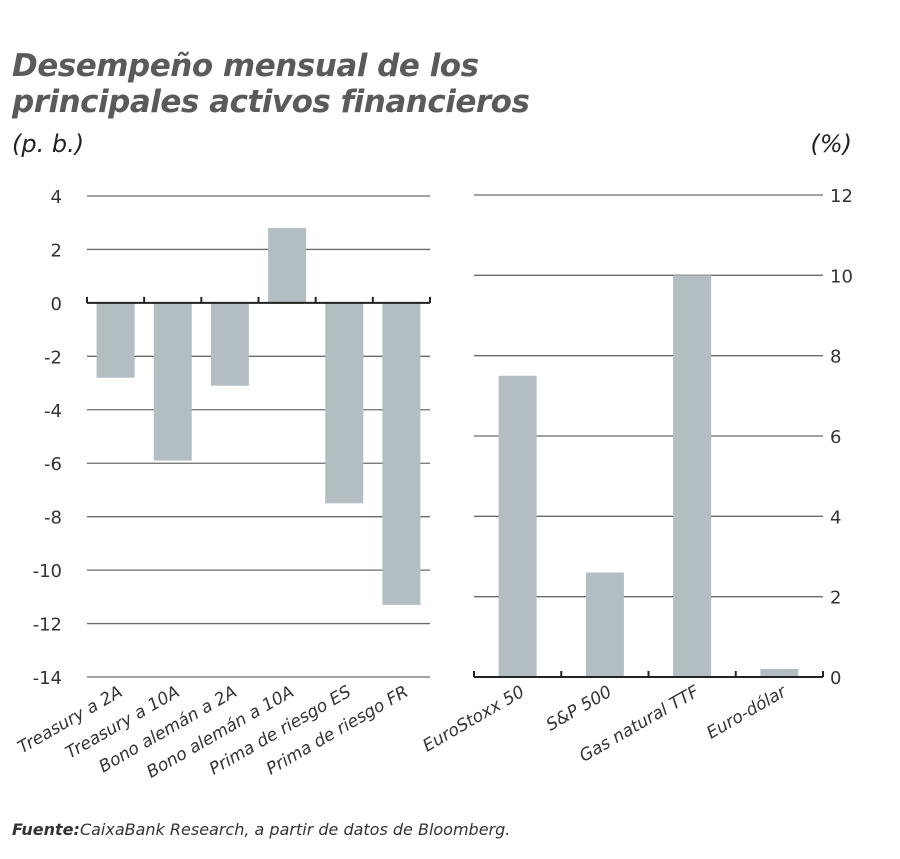 Image resolution: width=900 pixels, height=859 pixels. Describe the element at coordinates (831, 144) in the screenshot. I see `right-unit-label: (%)` at that location.